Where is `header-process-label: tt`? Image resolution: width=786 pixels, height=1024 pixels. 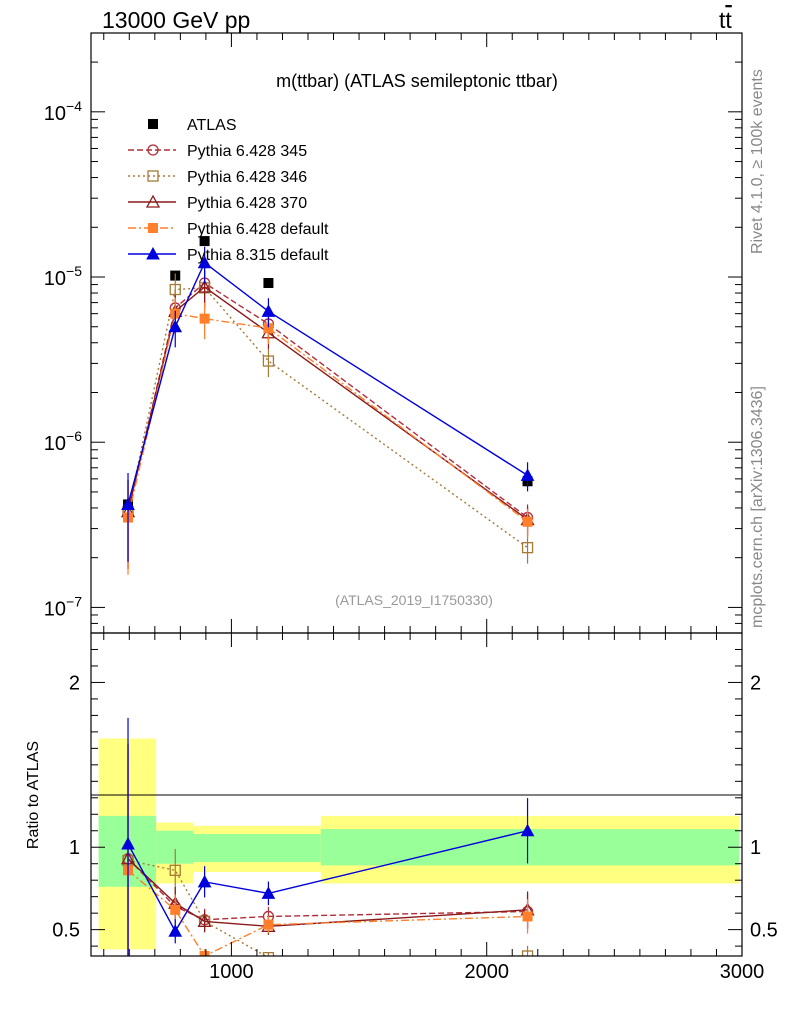
header-process-label: tt is located at coordinates (725, 20).